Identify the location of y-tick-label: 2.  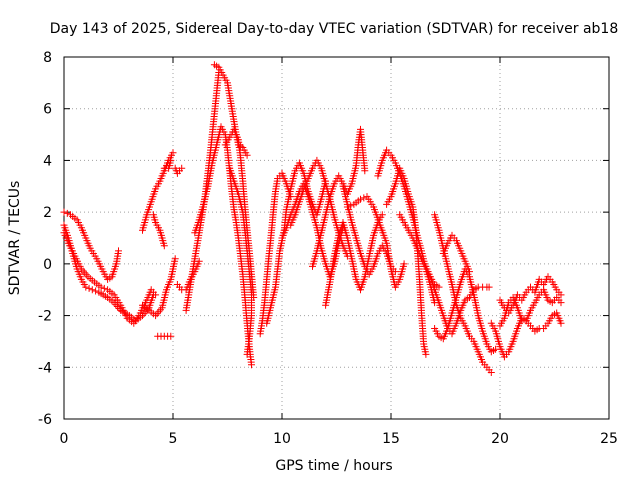
(47, 213).